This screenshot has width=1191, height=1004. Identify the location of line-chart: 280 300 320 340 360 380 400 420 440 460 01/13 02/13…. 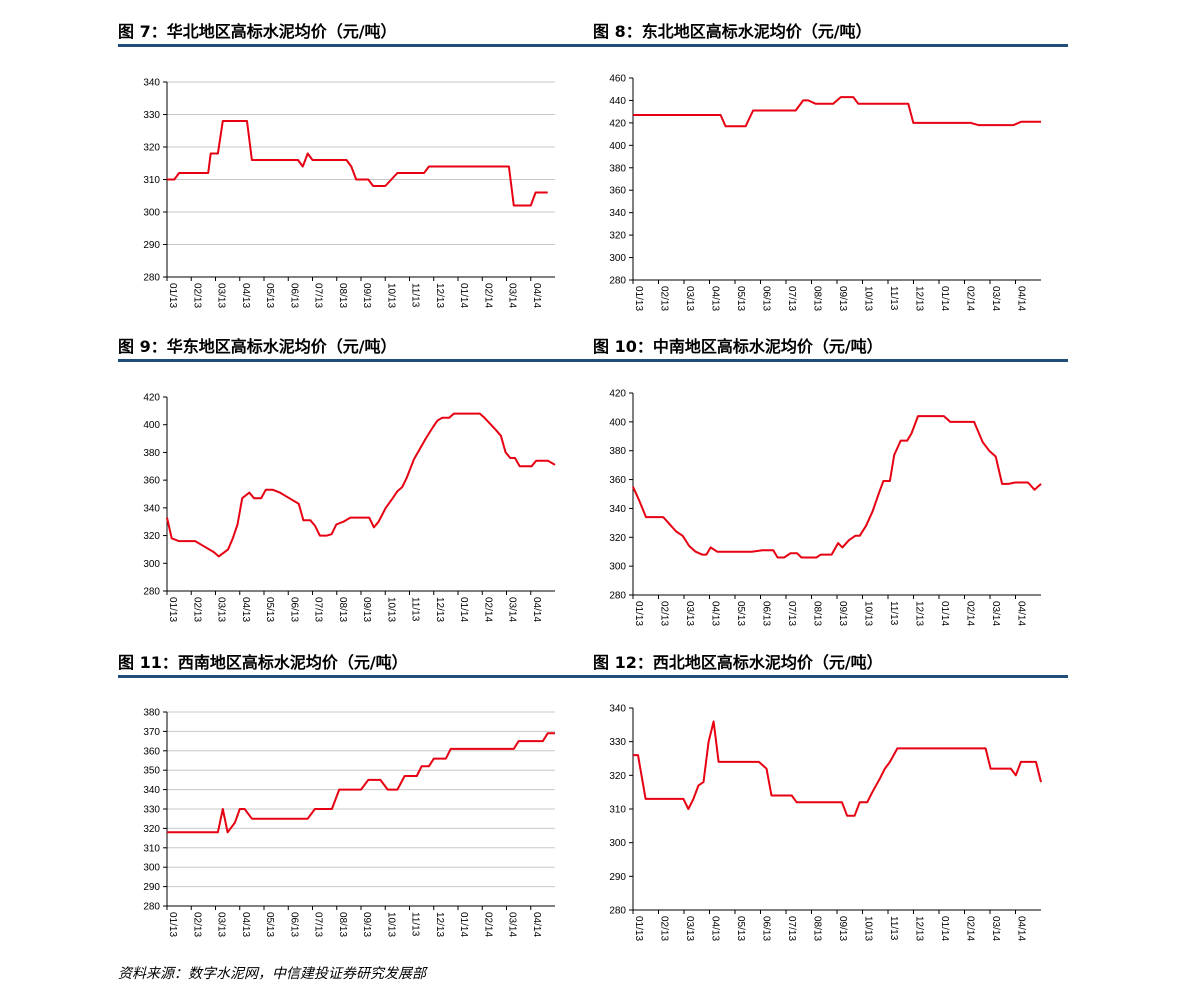
(825, 192).